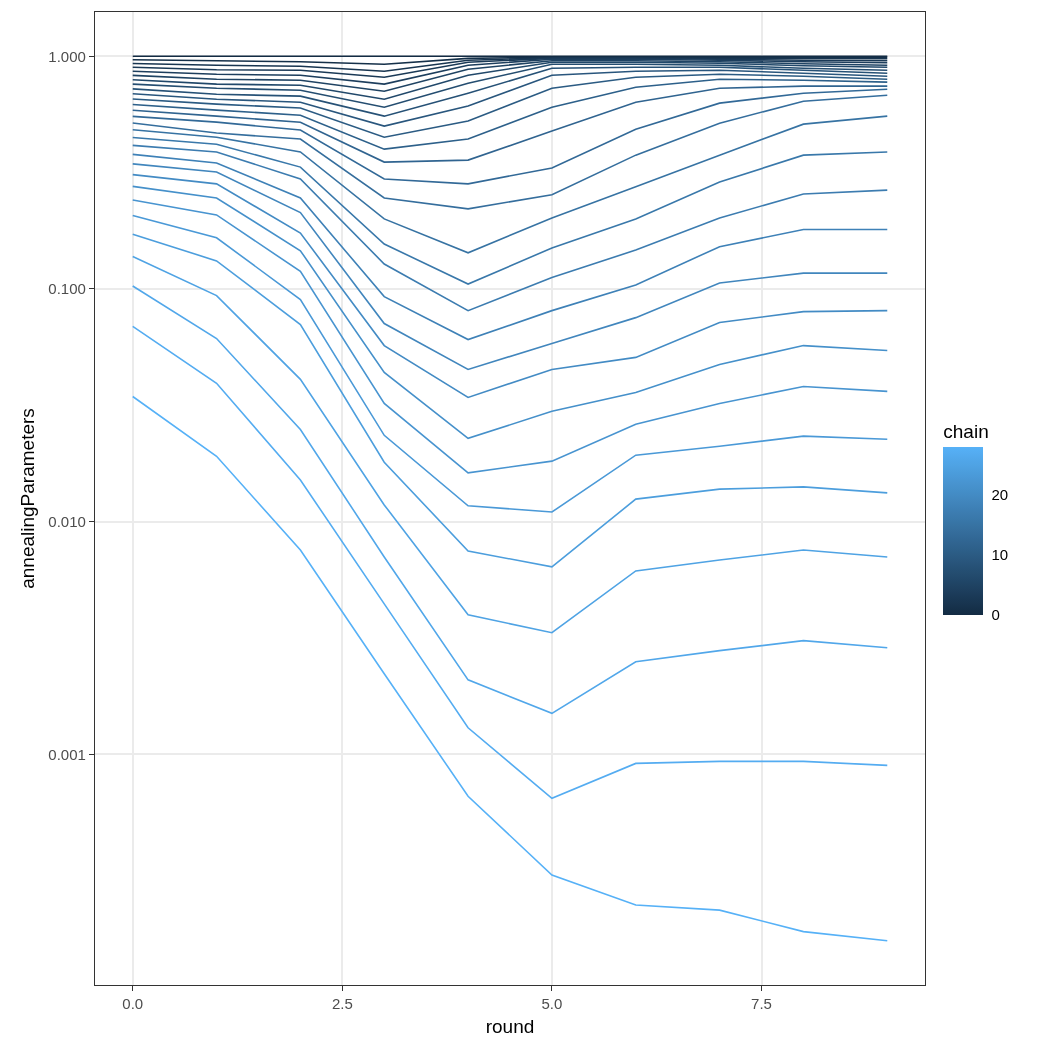 The height and width of the screenshot is (1050, 1050). What do you see at coordinates (133, 1004) in the screenshot?
I see `x-tick-label: 0.0` at bounding box center [133, 1004].